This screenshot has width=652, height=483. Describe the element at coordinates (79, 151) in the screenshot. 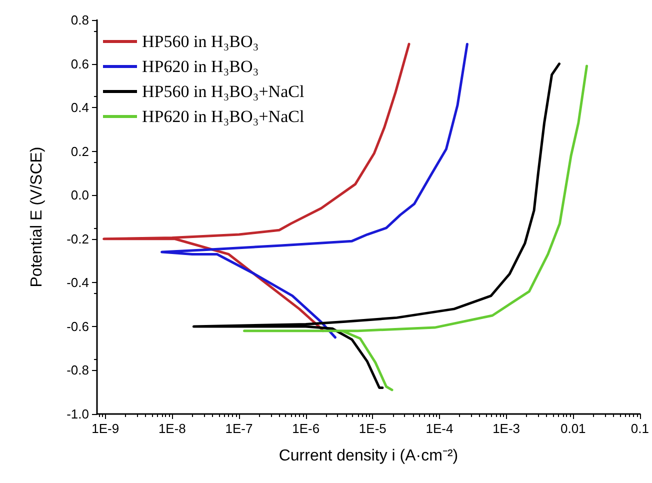

I see `y-tick-label: 0.2` at that location.